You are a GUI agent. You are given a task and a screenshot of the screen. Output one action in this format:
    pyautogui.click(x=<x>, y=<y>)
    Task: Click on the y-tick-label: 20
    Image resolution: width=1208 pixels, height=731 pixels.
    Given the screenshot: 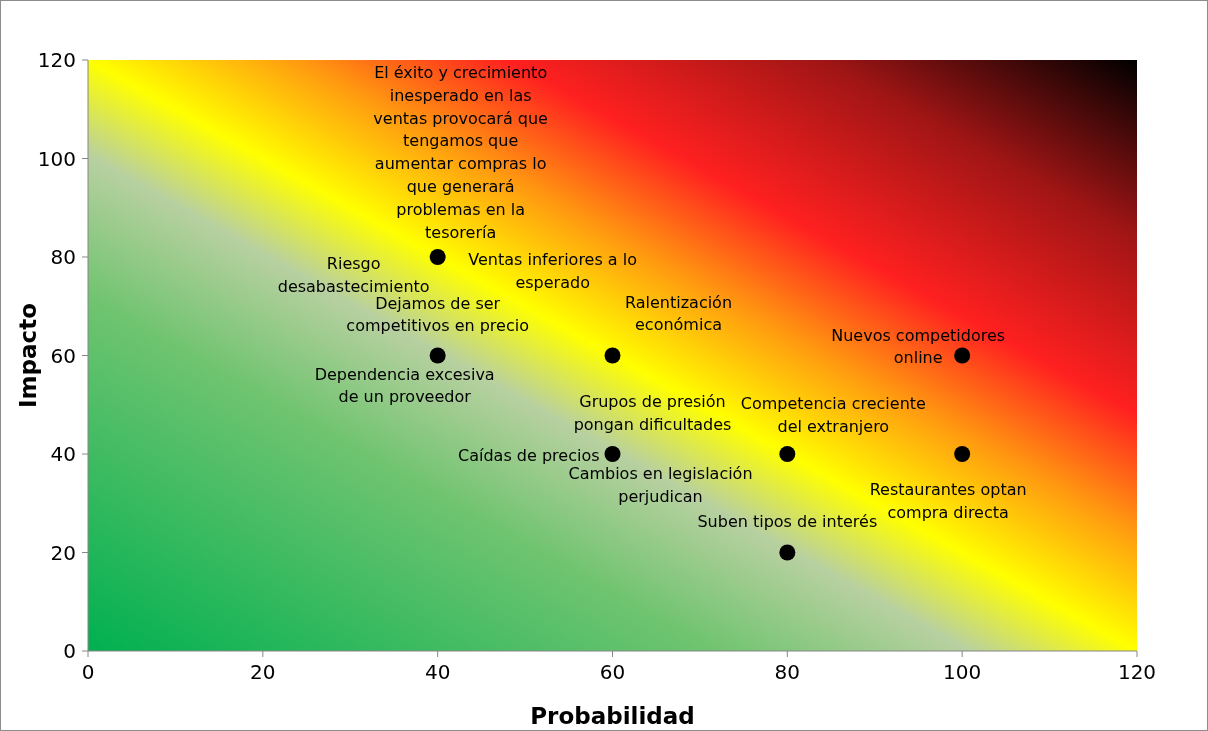 What is the action you would take?
    pyautogui.click(x=63, y=552)
    